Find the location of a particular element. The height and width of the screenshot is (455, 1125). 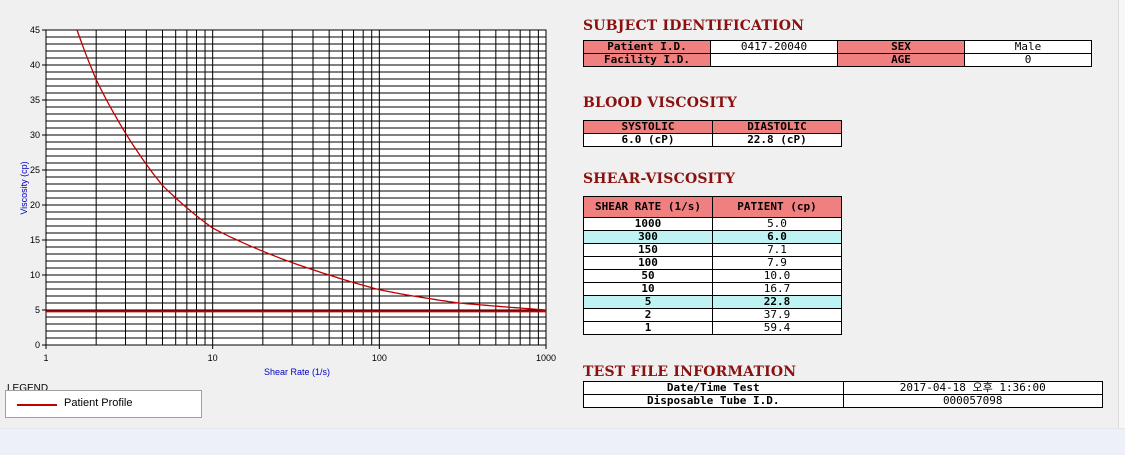

diastolic-value: 22.8 (cP) is located at coordinates (777, 140).